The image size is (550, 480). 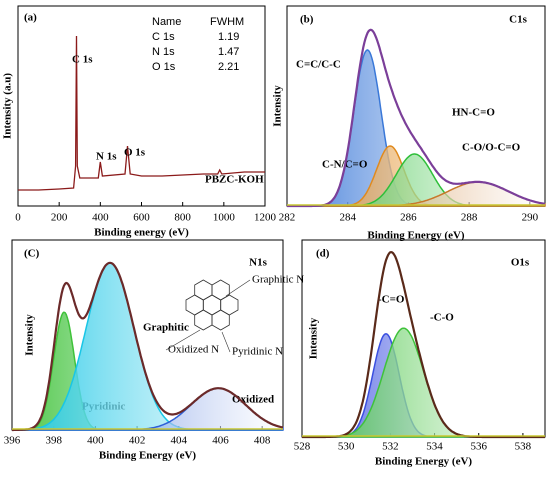 I want to click on table-header: Name, so click(x=166, y=22).